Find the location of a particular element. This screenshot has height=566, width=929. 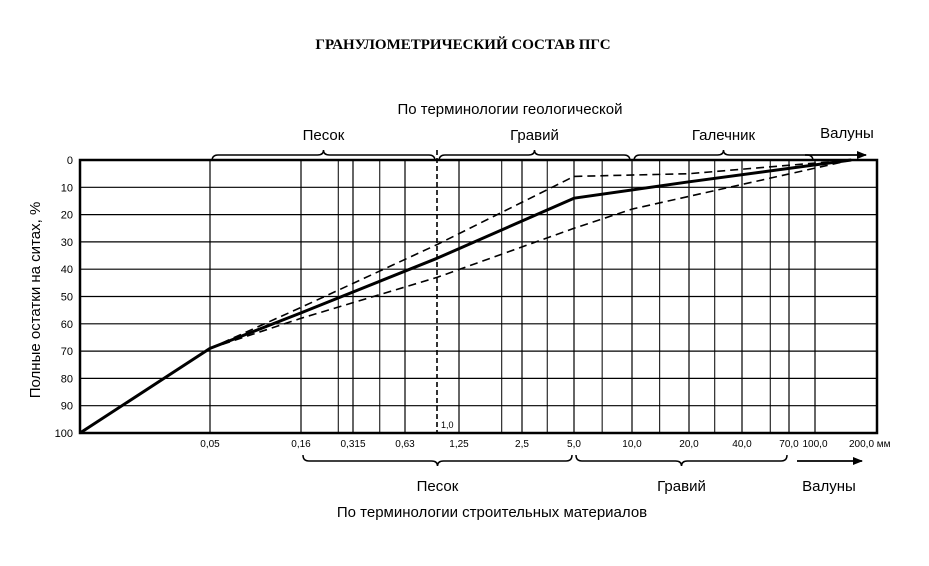

x-tick-label: 2,5 is located at coordinates (522, 444).